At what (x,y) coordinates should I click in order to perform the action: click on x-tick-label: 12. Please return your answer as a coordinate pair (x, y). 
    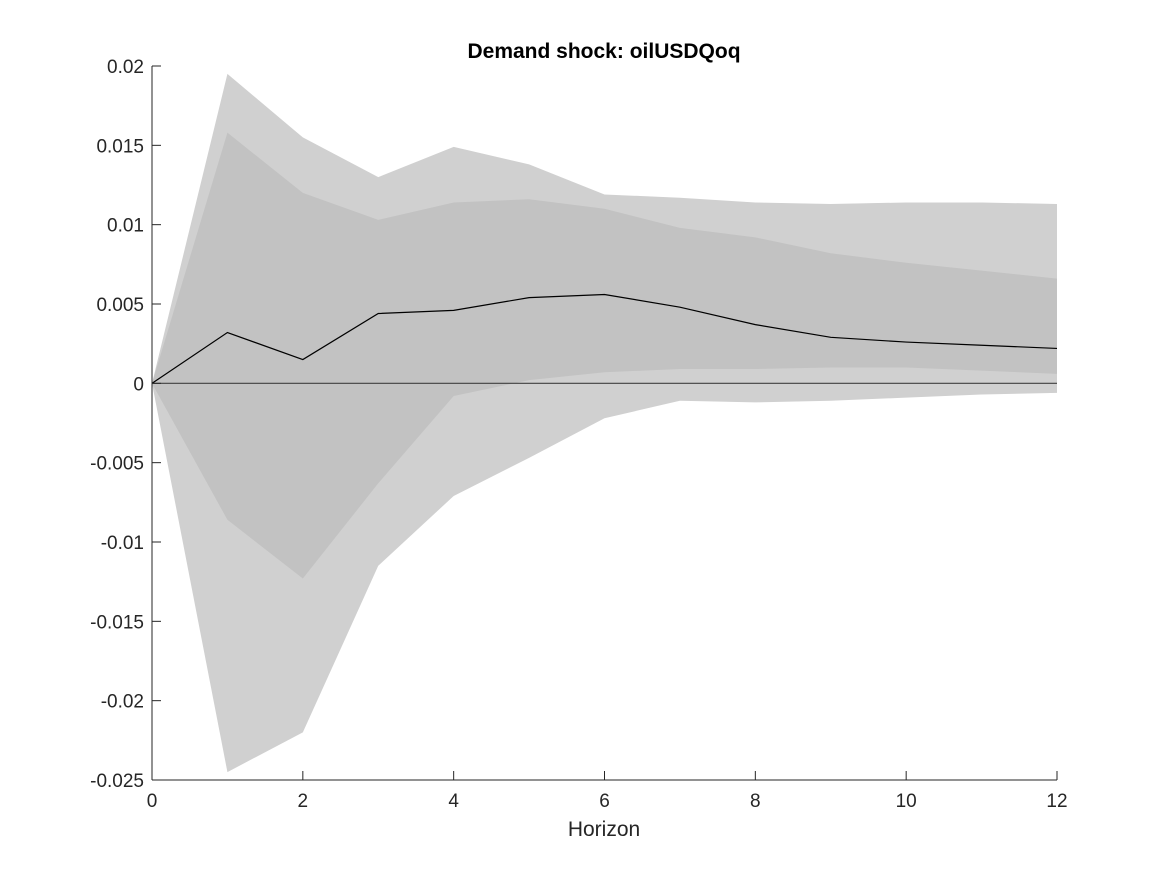
    Looking at the image, I should click on (1056, 801).